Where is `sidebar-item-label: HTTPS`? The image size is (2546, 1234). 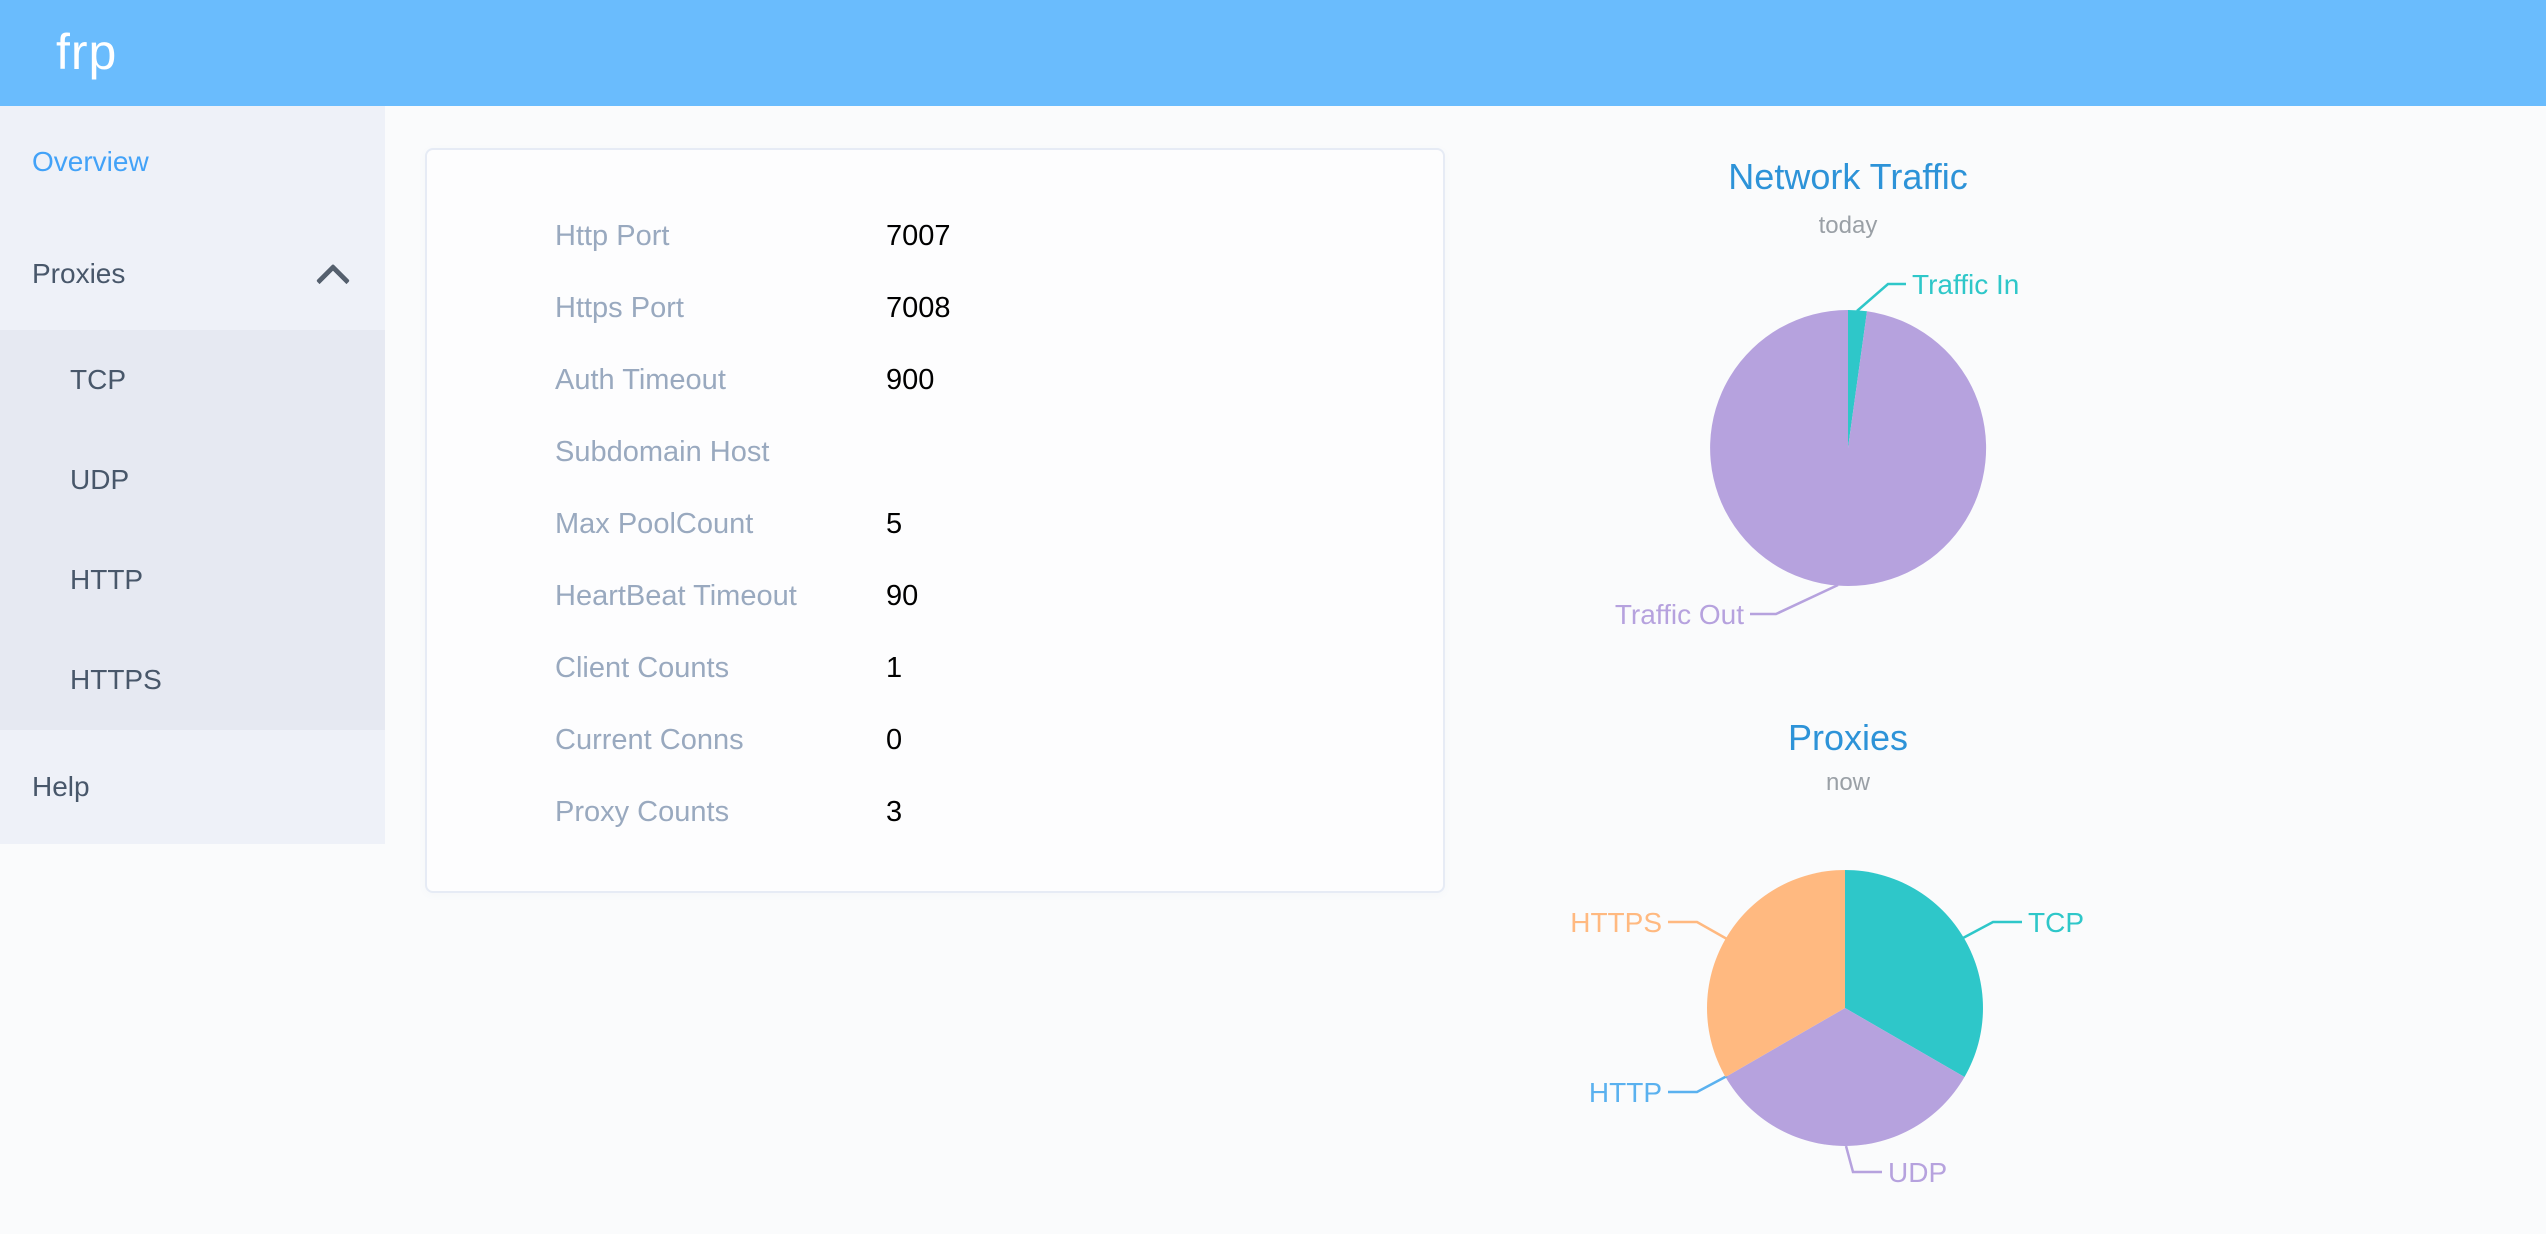
sidebar-item-label: HTTPS is located at coordinates (116, 679).